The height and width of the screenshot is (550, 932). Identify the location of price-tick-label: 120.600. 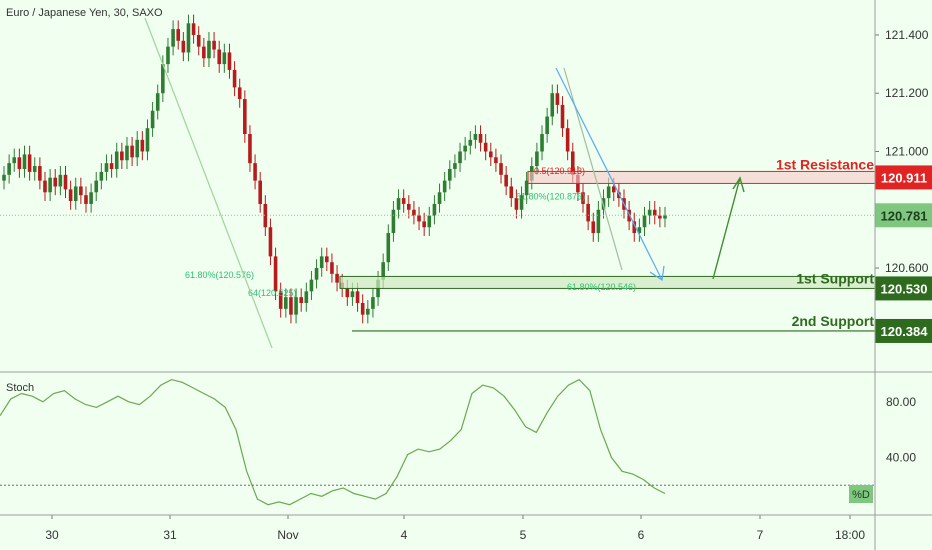
(907, 268).